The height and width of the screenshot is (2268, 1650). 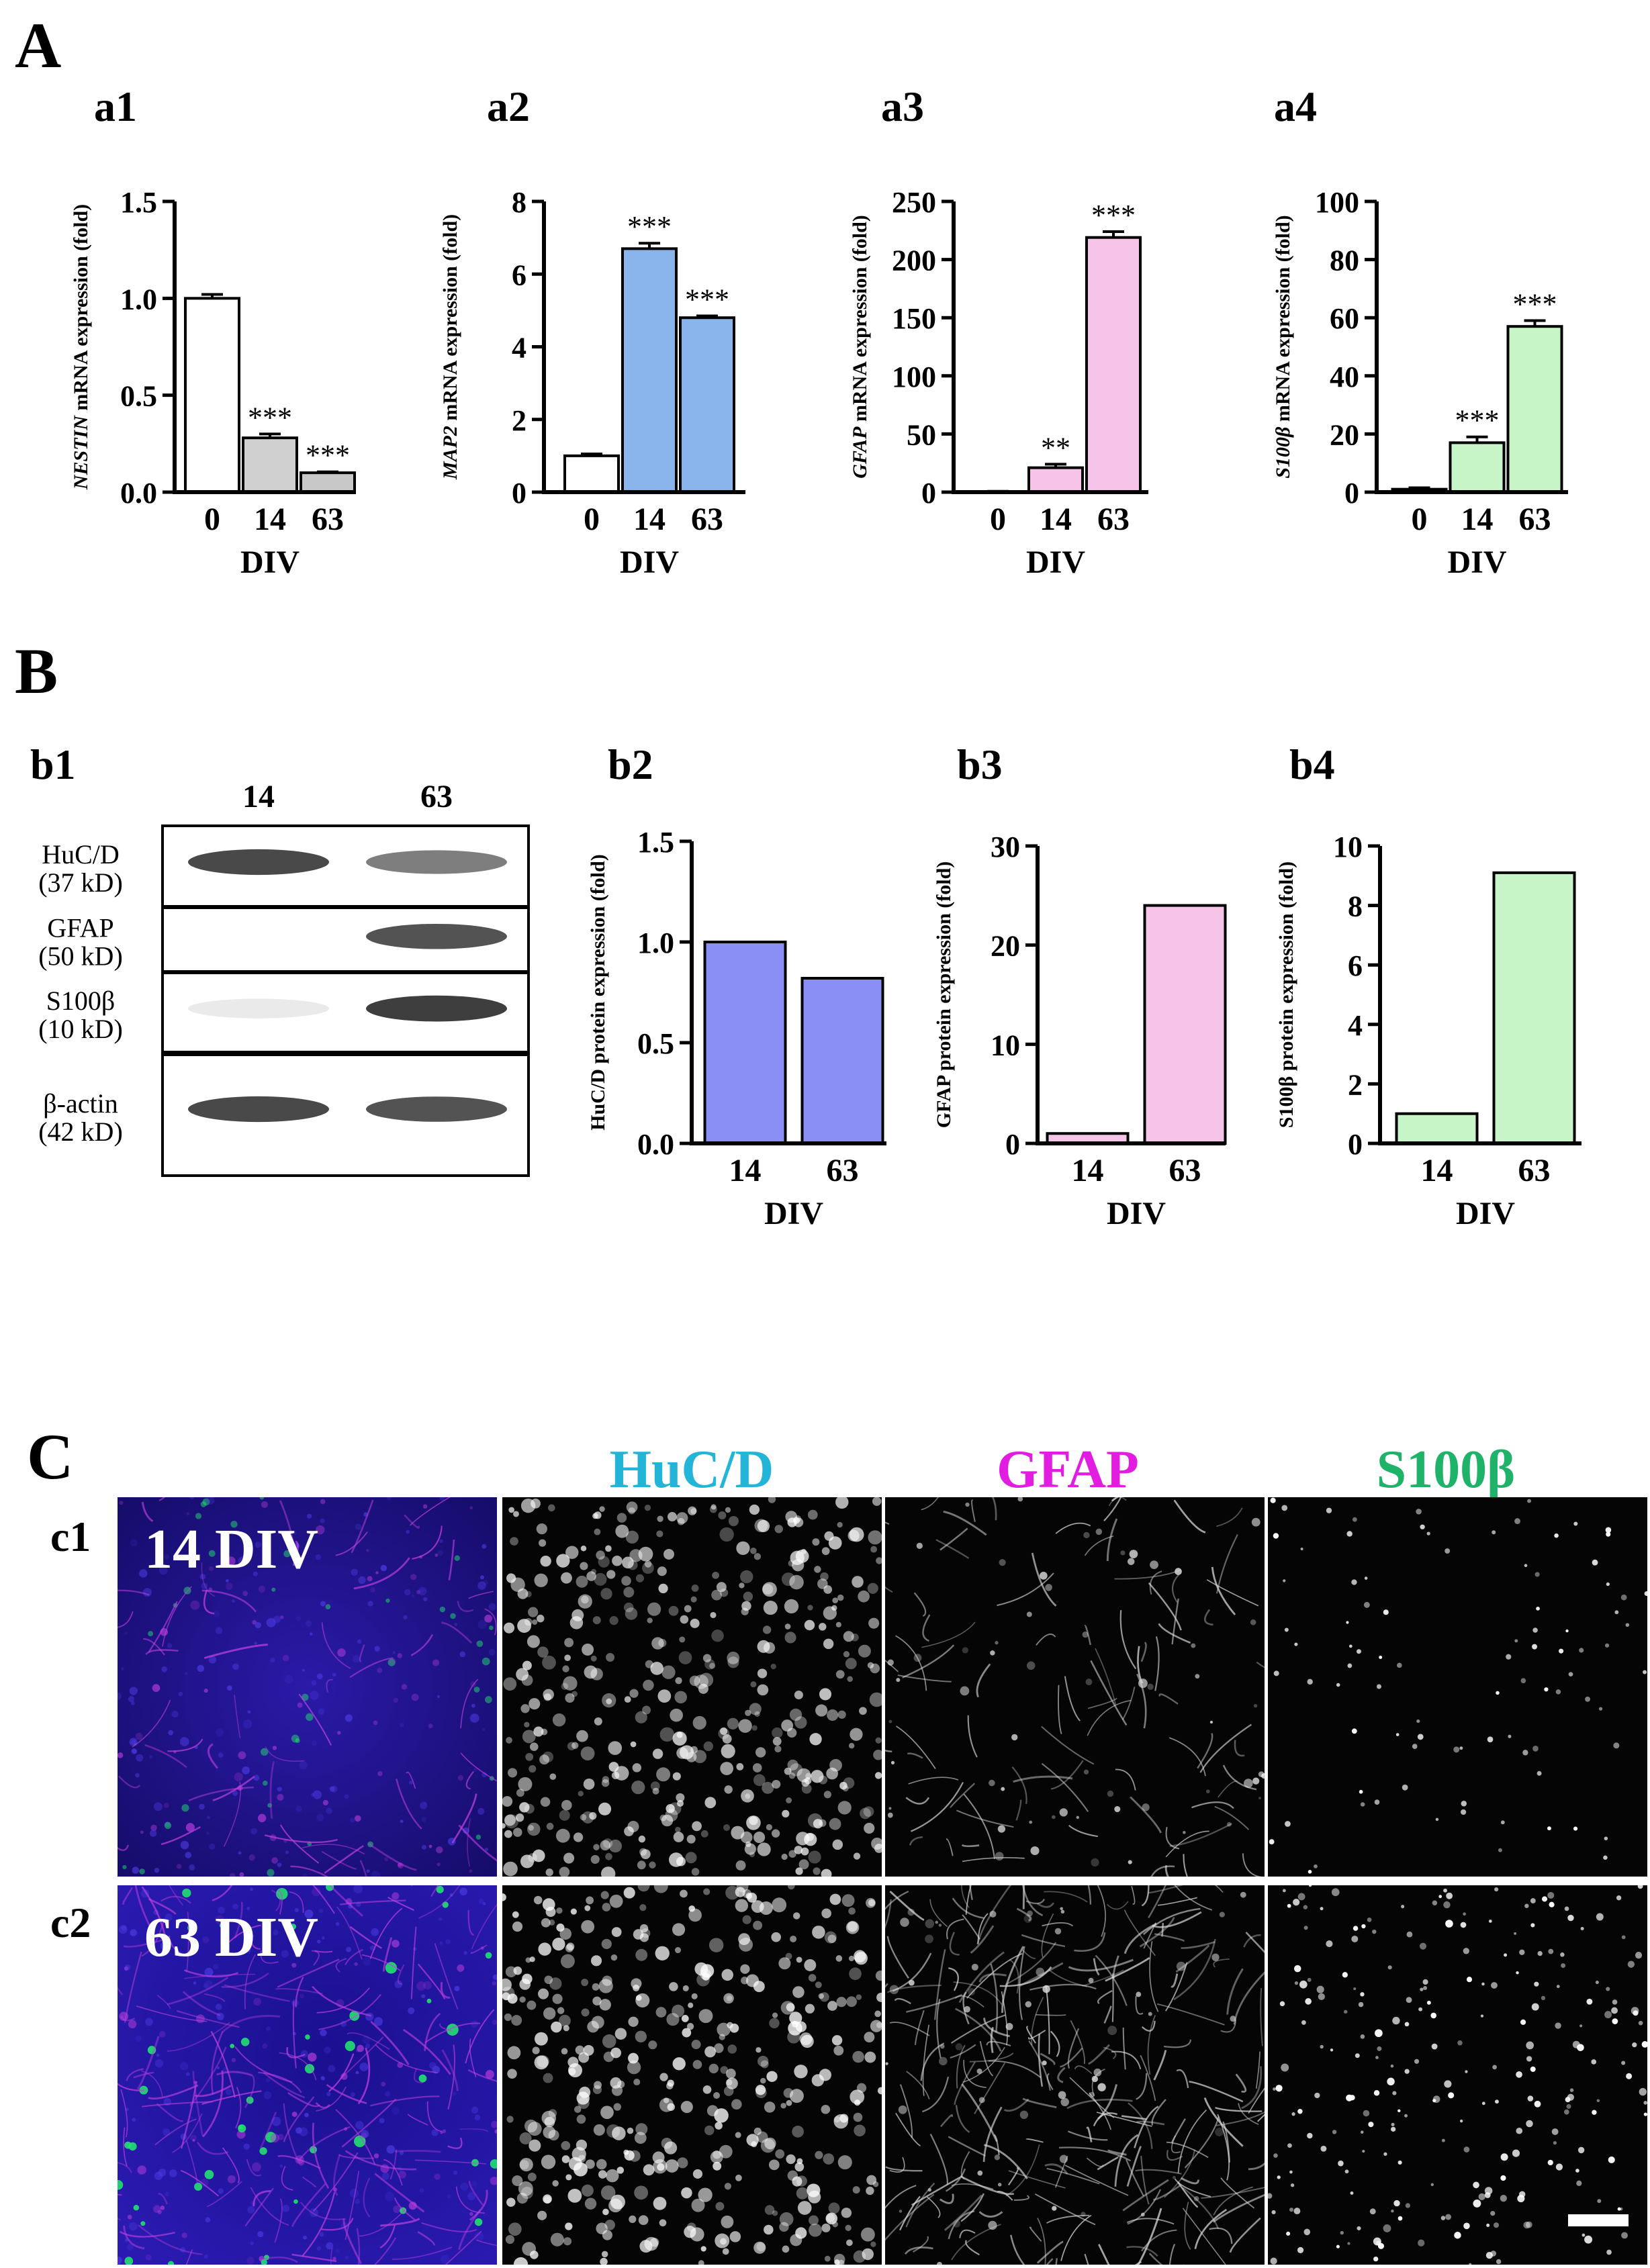 What do you see at coordinates (902, 106) in the screenshot?
I see `panel-label-a3: a3` at bounding box center [902, 106].